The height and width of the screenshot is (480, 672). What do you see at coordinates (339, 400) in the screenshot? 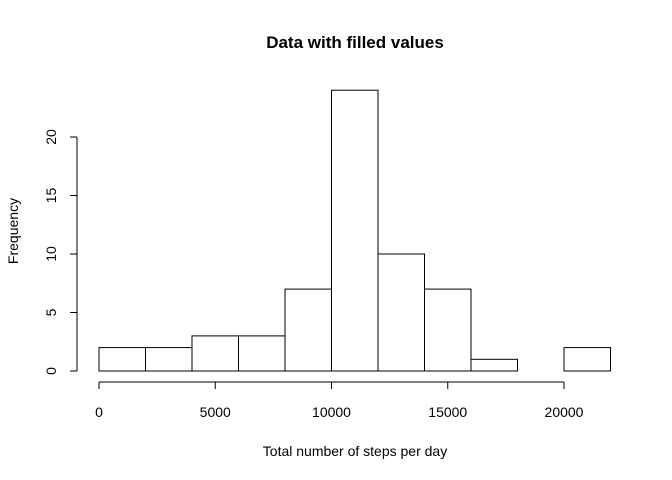
I see `x-axis: 0 5000 10000 15000 20000` at bounding box center [339, 400].